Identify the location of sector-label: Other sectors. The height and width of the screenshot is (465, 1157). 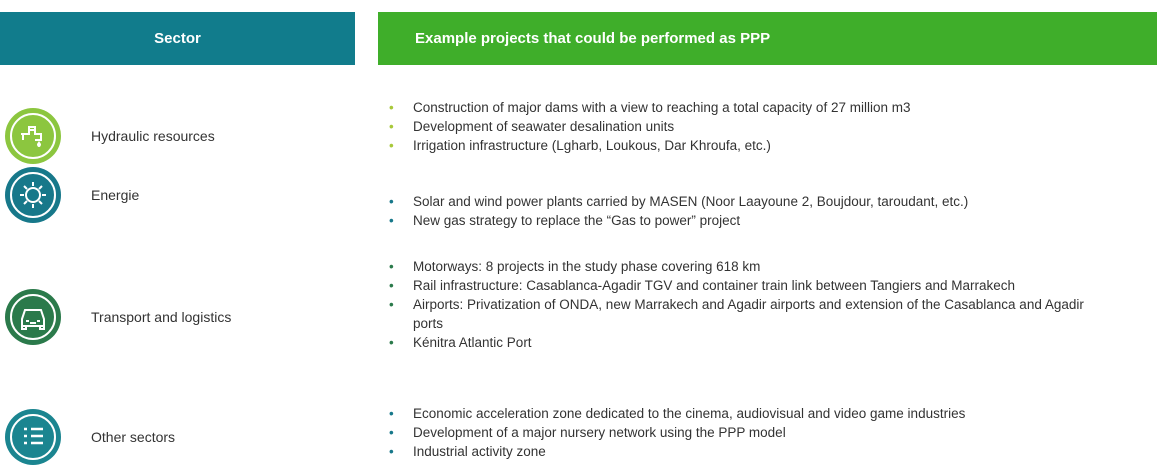
(133, 437).